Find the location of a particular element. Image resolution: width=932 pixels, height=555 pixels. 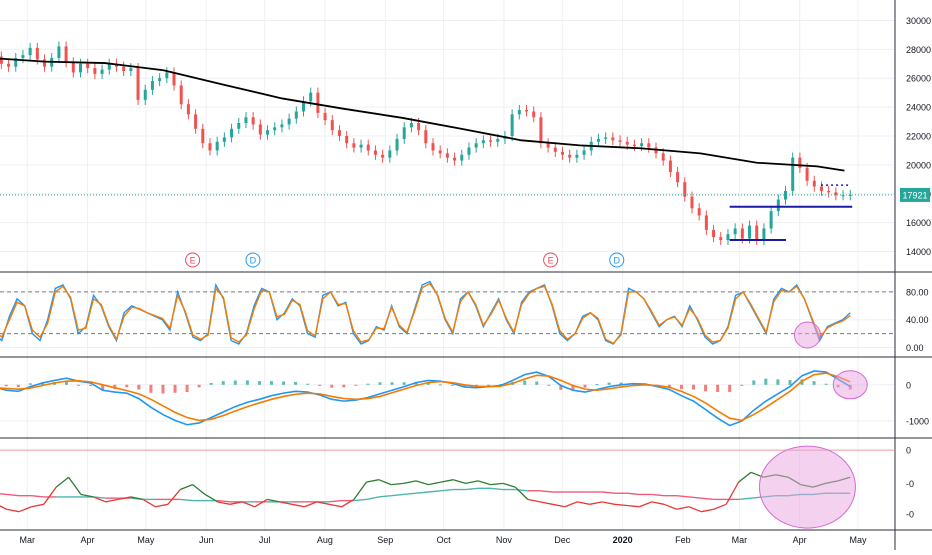

highlight-ellipse is located at coordinates (807, 487).